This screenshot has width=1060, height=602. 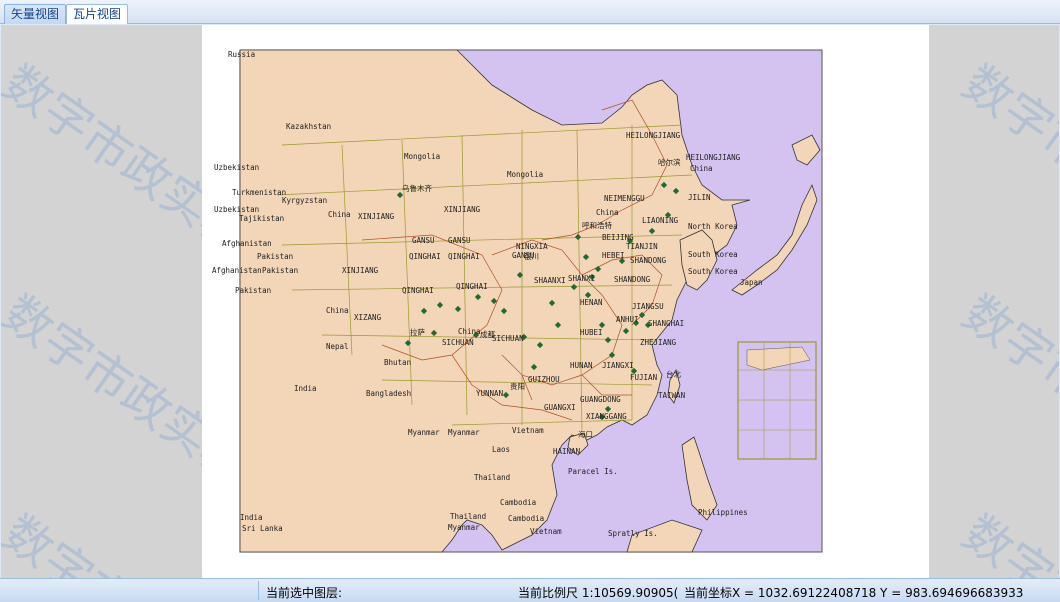 I want to click on map-label-qinghai1: QINGHAI, so click(x=425, y=256).